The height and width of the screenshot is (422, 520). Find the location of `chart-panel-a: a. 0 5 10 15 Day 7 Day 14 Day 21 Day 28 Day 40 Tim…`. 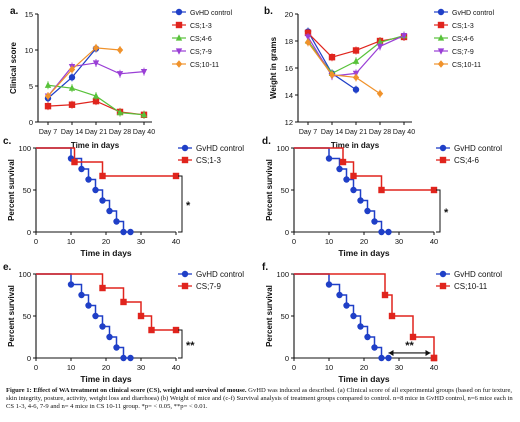

chart-panel-a: a. 0 5 10 15 Day 7 Day 14 Day 21 Day 28 Day 40 Tim… is located at coordinates (120, 78).